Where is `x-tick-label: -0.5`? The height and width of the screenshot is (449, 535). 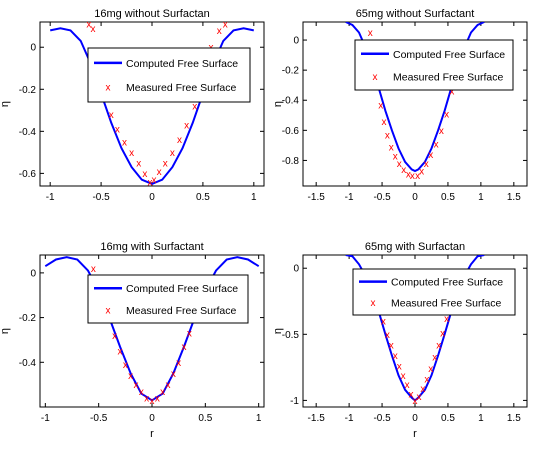 x-tick-label: -0.5 is located at coordinates (101, 197).